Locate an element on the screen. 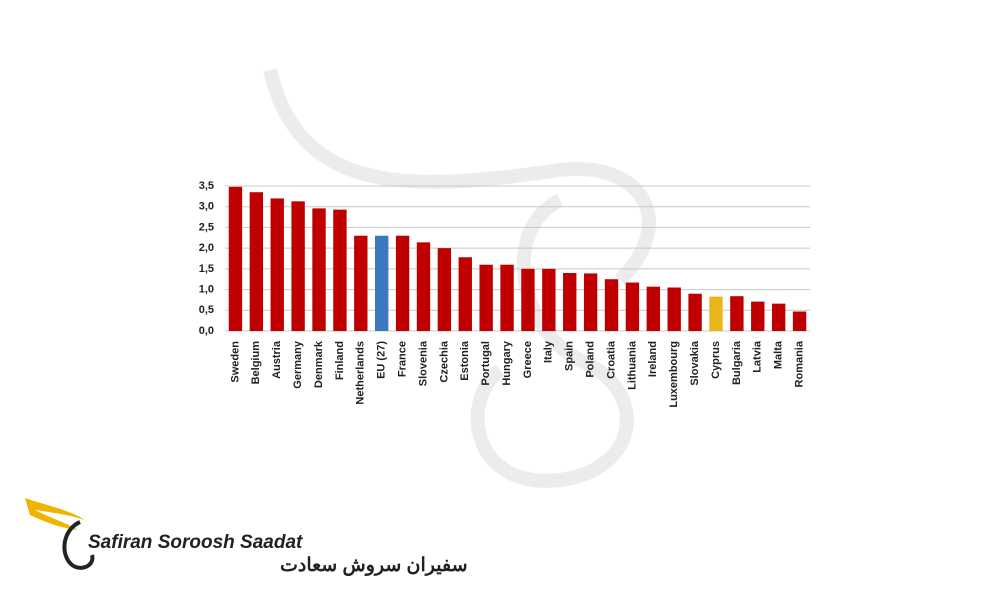  x-tick-label: Croatia is located at coordinates (611, 359).